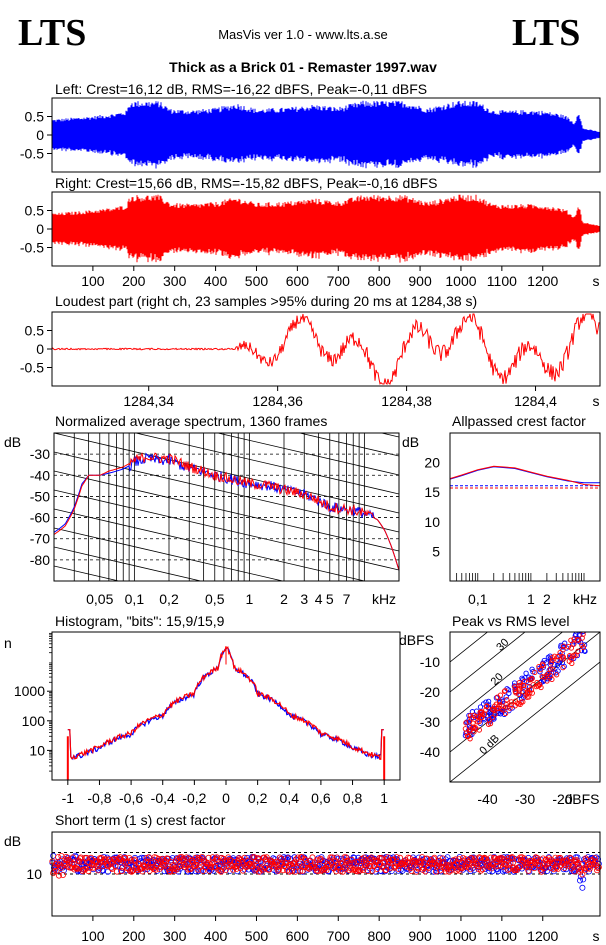 Image resolution: width=606 pixels, height=945 pixels. What do you see at coordinates (510, 621) in the screenshot?
I see `peak-vs-rms-title: Peak vs RMS level` at bounding box center [510, 621].